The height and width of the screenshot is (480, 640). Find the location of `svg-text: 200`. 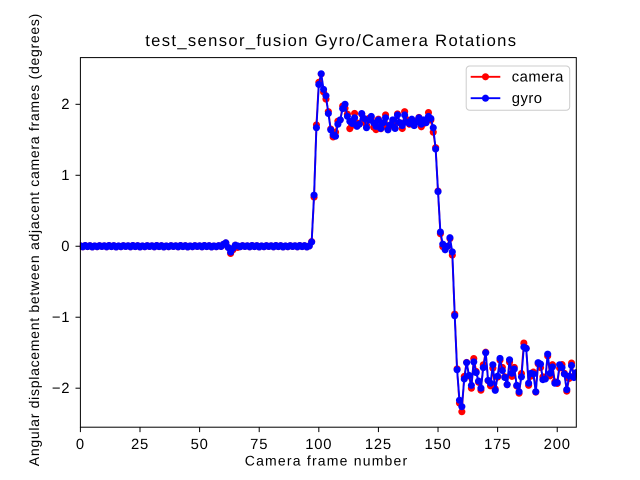

svg-text: 200 is located at coordinates (557, 445).